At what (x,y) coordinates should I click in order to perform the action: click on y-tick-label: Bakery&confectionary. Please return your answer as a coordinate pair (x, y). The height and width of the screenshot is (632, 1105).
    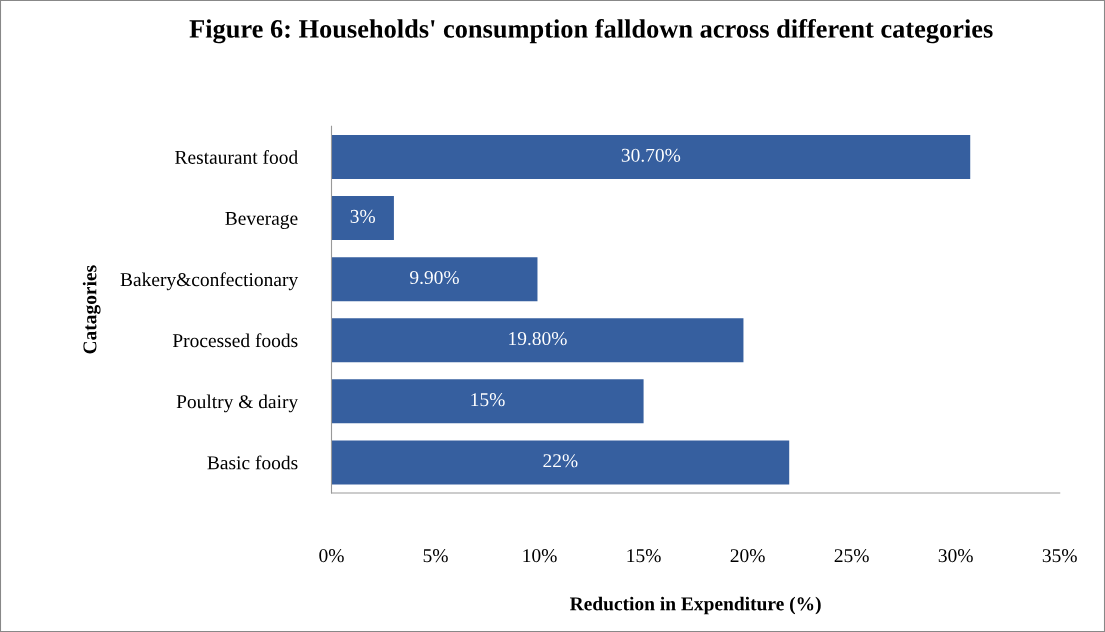
    Looking at the image, I should click on (209, 281).